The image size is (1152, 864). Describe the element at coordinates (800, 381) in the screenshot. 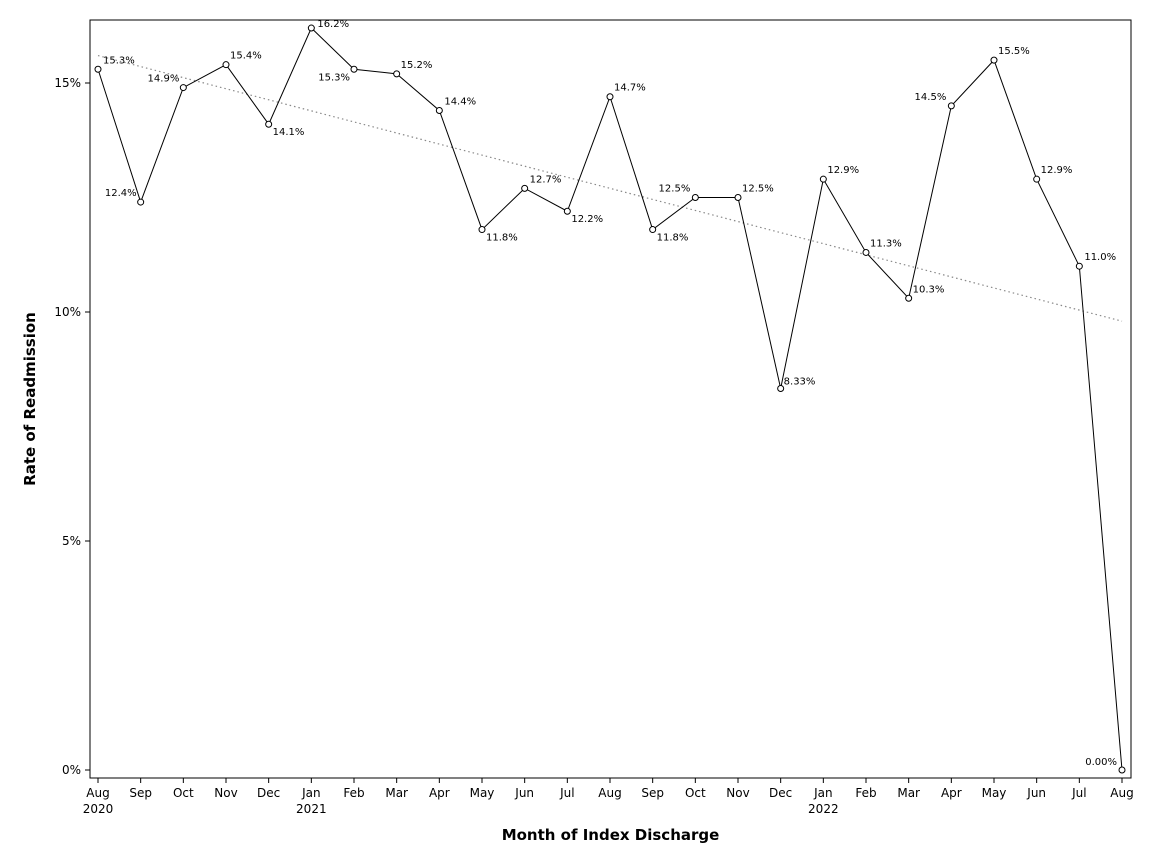

I see `data-label: 8.33%` at that location.